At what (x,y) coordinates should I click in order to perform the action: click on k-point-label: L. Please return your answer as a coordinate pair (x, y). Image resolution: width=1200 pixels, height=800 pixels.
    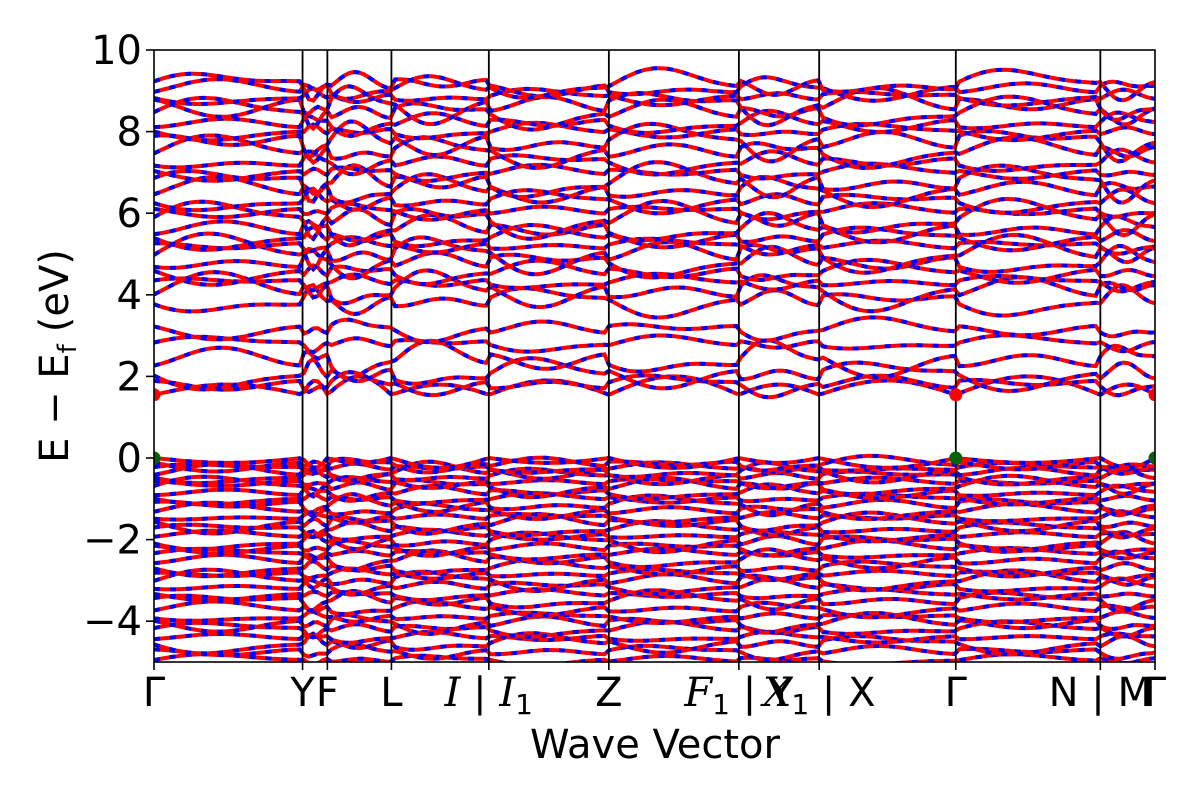
    Looking at the image, I should click on (391, 693).